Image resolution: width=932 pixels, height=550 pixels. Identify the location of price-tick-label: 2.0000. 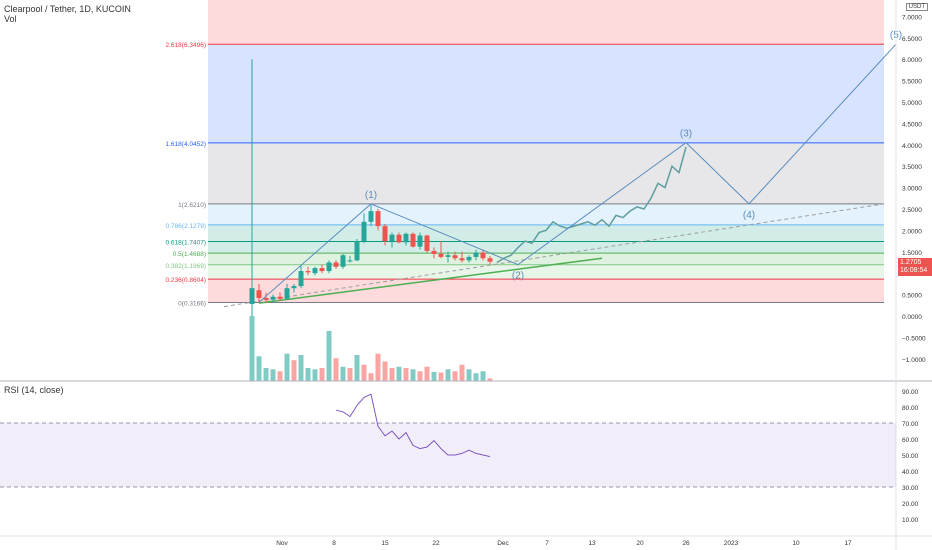
(912, 231).